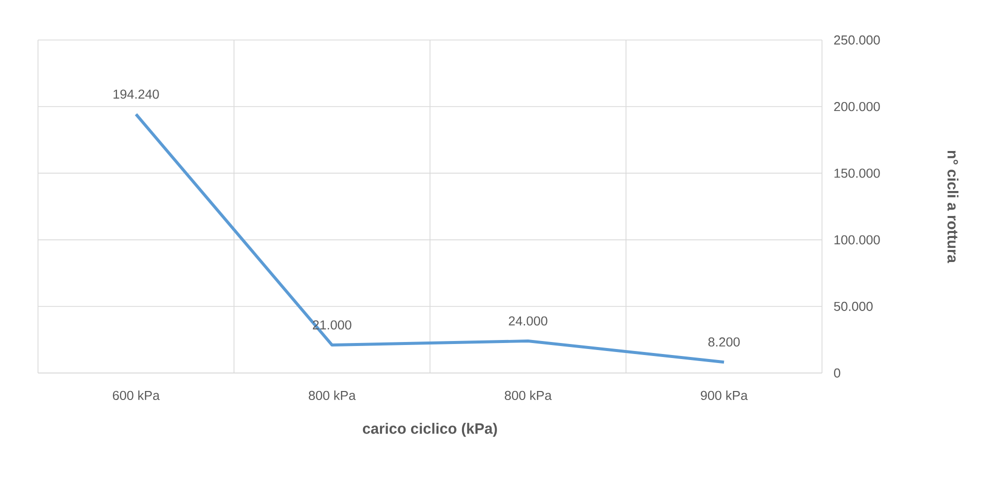 The width and height of the screenshot is (987, 489). Describe the element at coordinates (429, 429) in the screenshot. I see `x-axis-title: carico ciclico (kPa)` at that location.